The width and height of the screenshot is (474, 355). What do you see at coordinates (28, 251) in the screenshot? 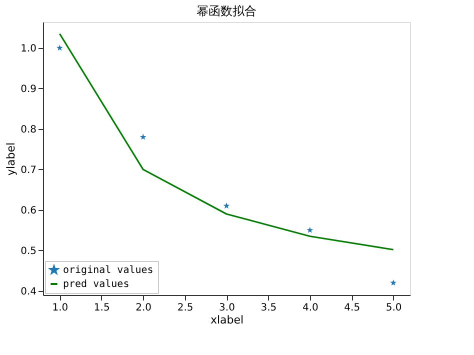
I see `y-tick-label: 0.5` at bounding box center [28, 251].